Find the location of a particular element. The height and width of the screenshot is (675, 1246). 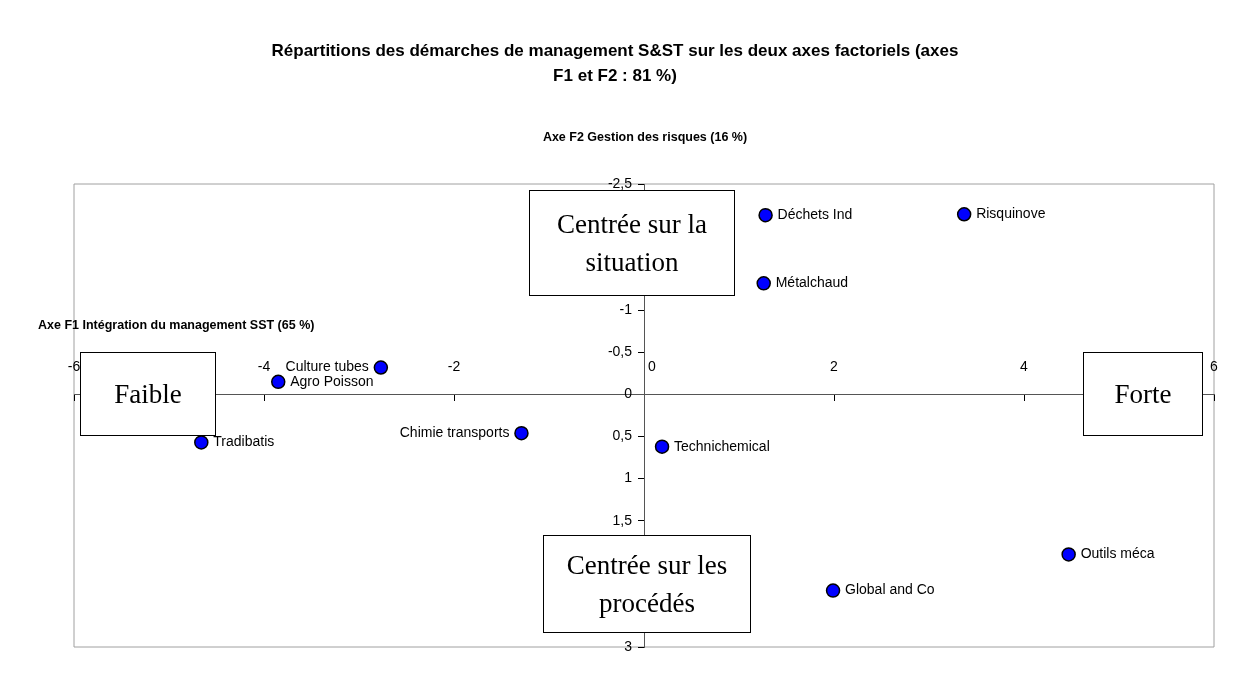

y-tick-label: 1,5 is located at coordinates (622, 519).